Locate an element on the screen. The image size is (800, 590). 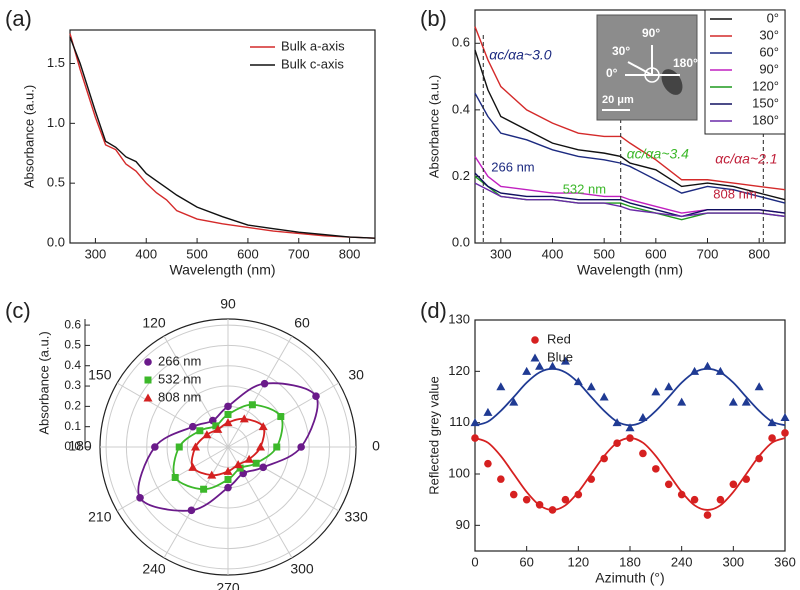
legend-label: 0° is located at coordinates (773, 17).